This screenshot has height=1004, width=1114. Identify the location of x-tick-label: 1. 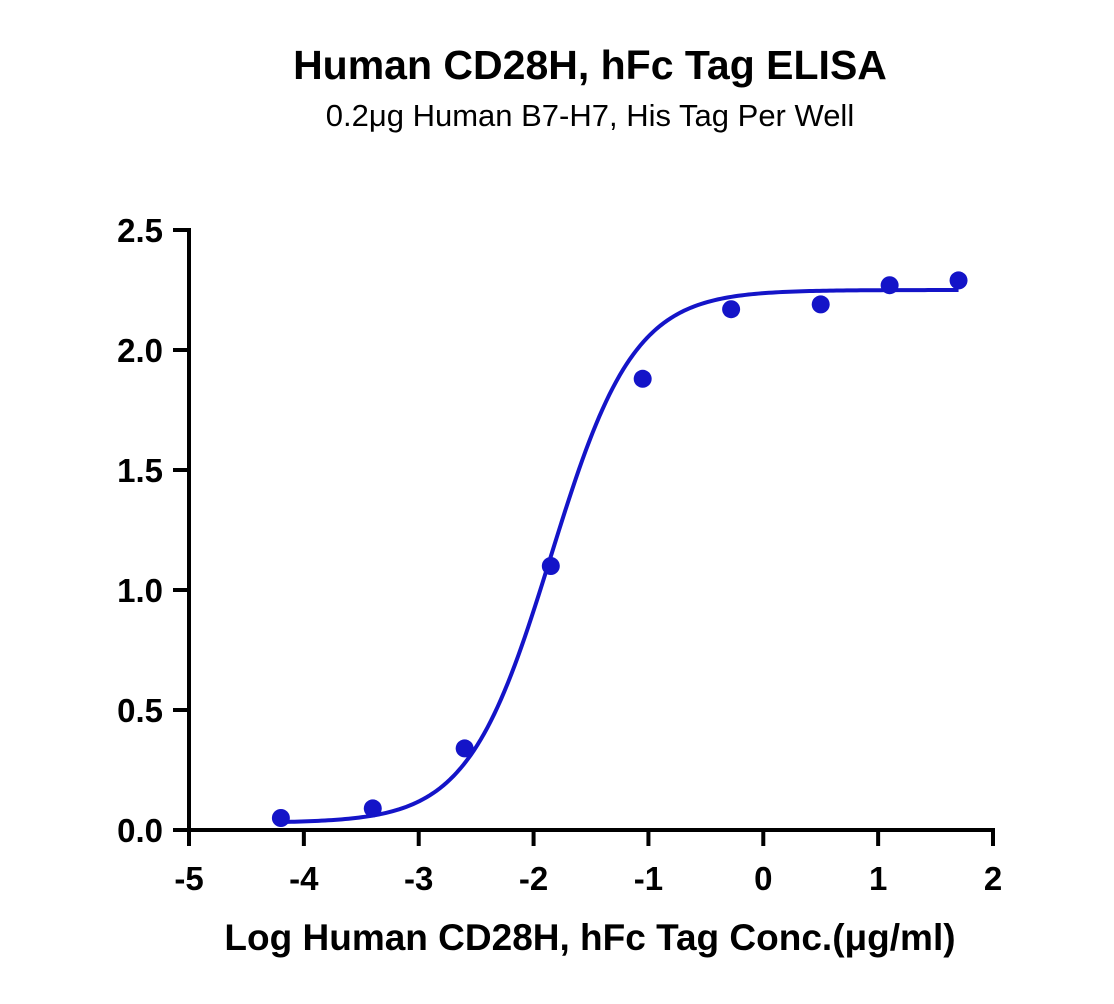
(878, 878).